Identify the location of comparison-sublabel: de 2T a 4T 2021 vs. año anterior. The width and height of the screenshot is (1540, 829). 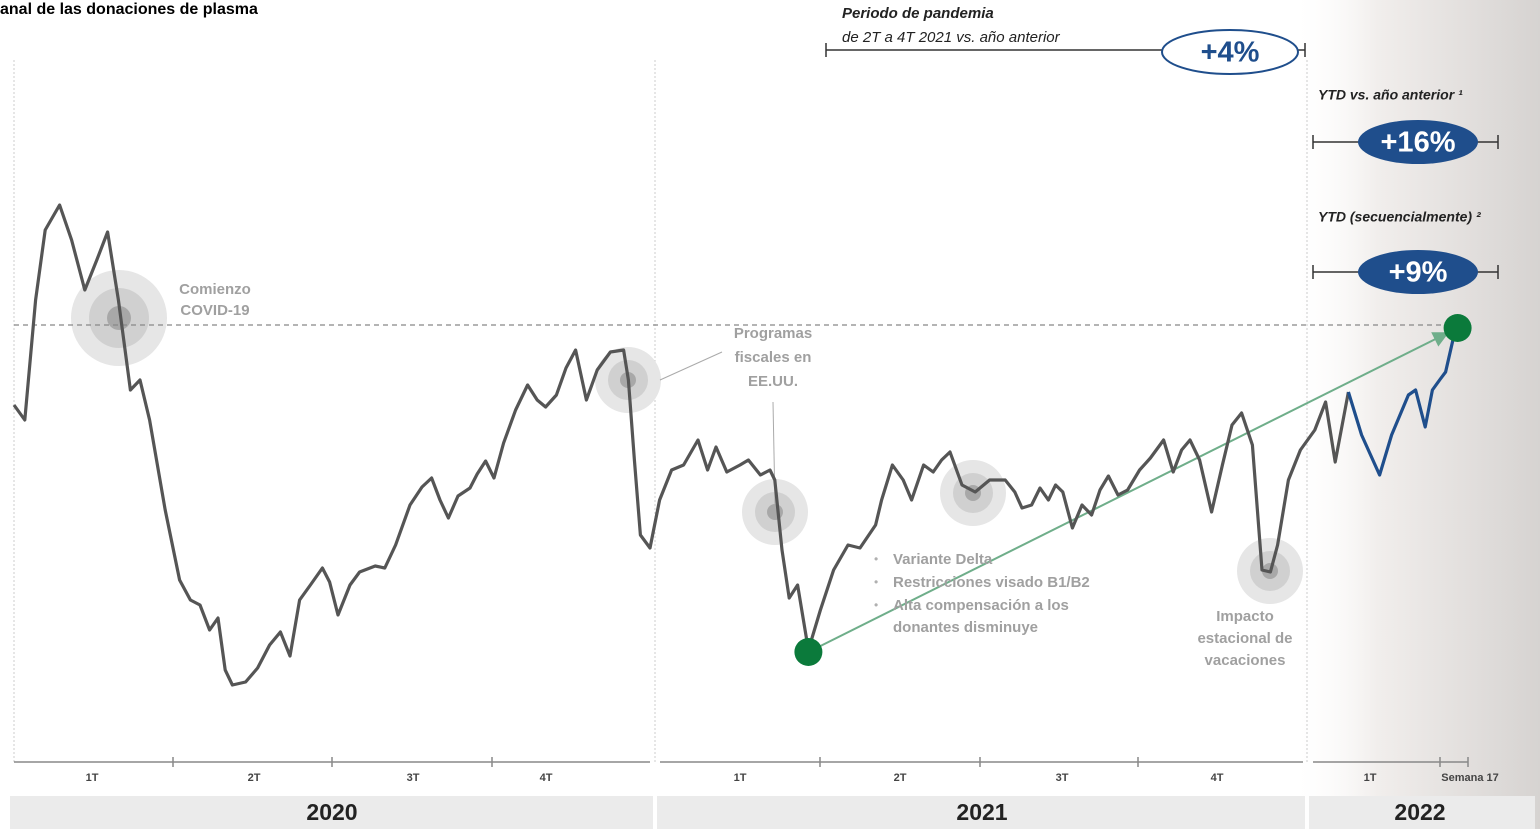
(951, 37).